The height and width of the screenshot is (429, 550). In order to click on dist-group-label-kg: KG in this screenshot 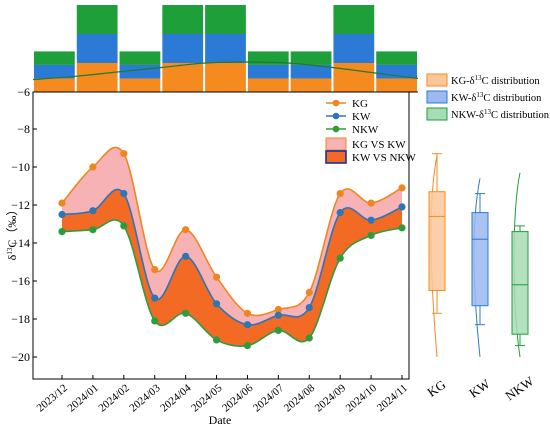, I will do `click(436, 388)`.